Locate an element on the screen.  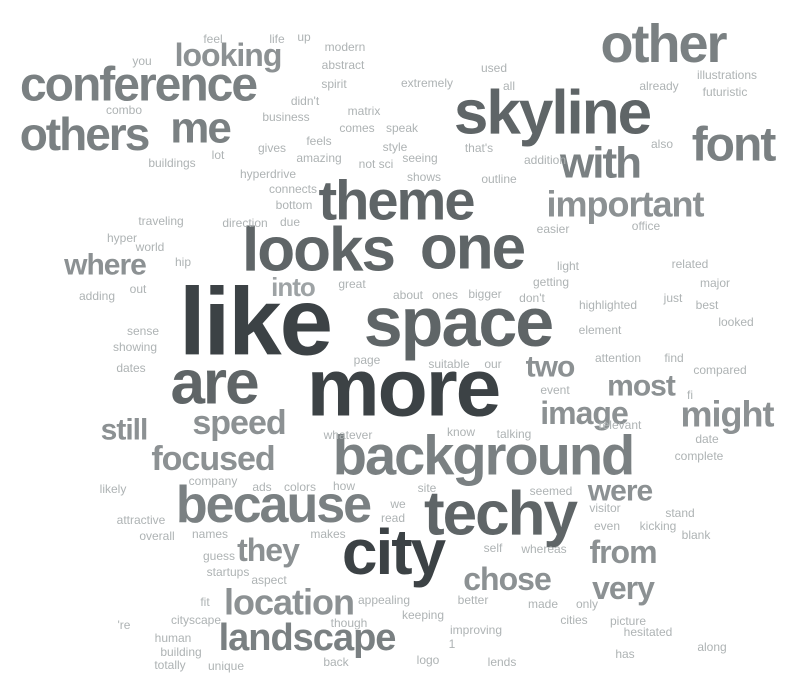
word-outline: outline is located at coordinates (499, 179).